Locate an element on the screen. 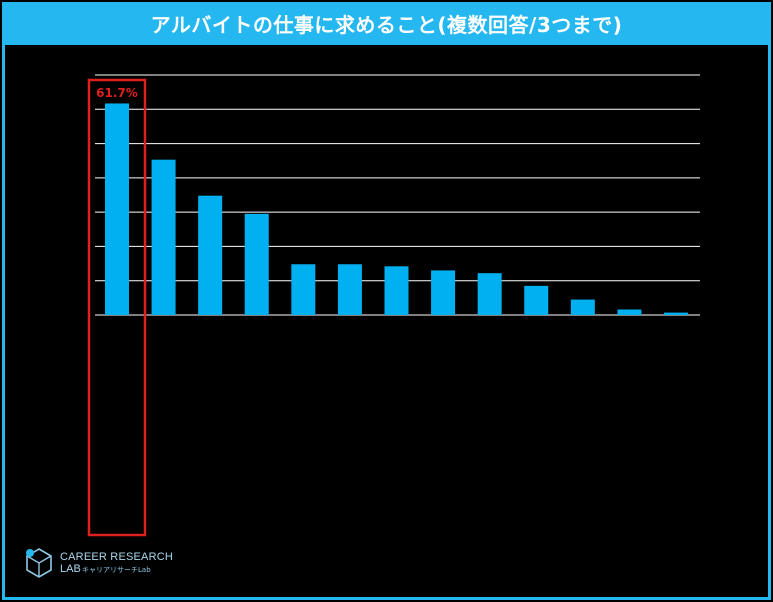 The width and height of the screenshot is (773, 602). highlight-box is located at coordinates (117, 307).